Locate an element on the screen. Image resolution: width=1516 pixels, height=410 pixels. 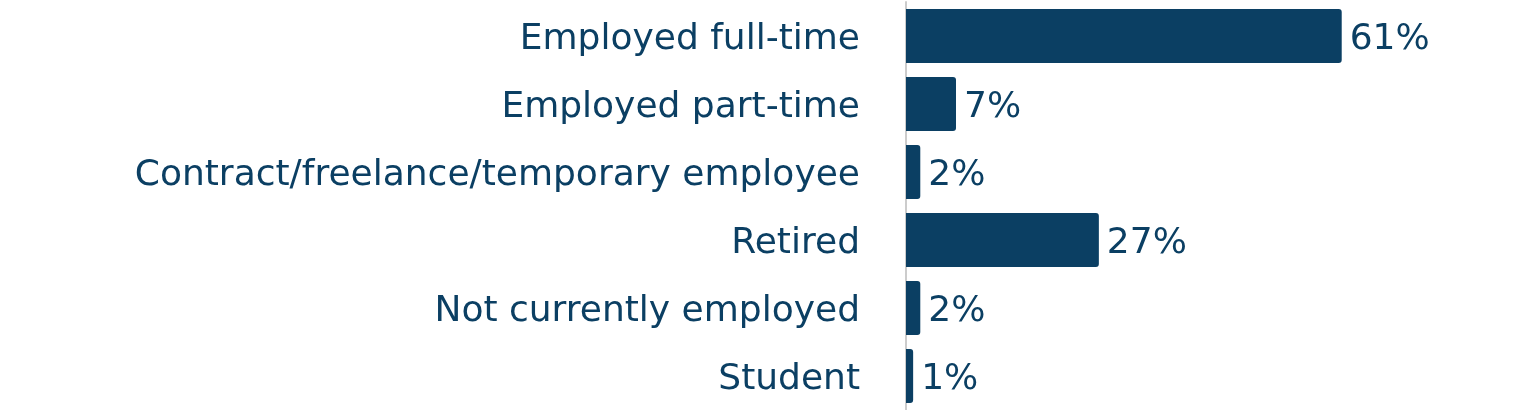
y-tick-label: Retired is located at coordinates (795, 240).